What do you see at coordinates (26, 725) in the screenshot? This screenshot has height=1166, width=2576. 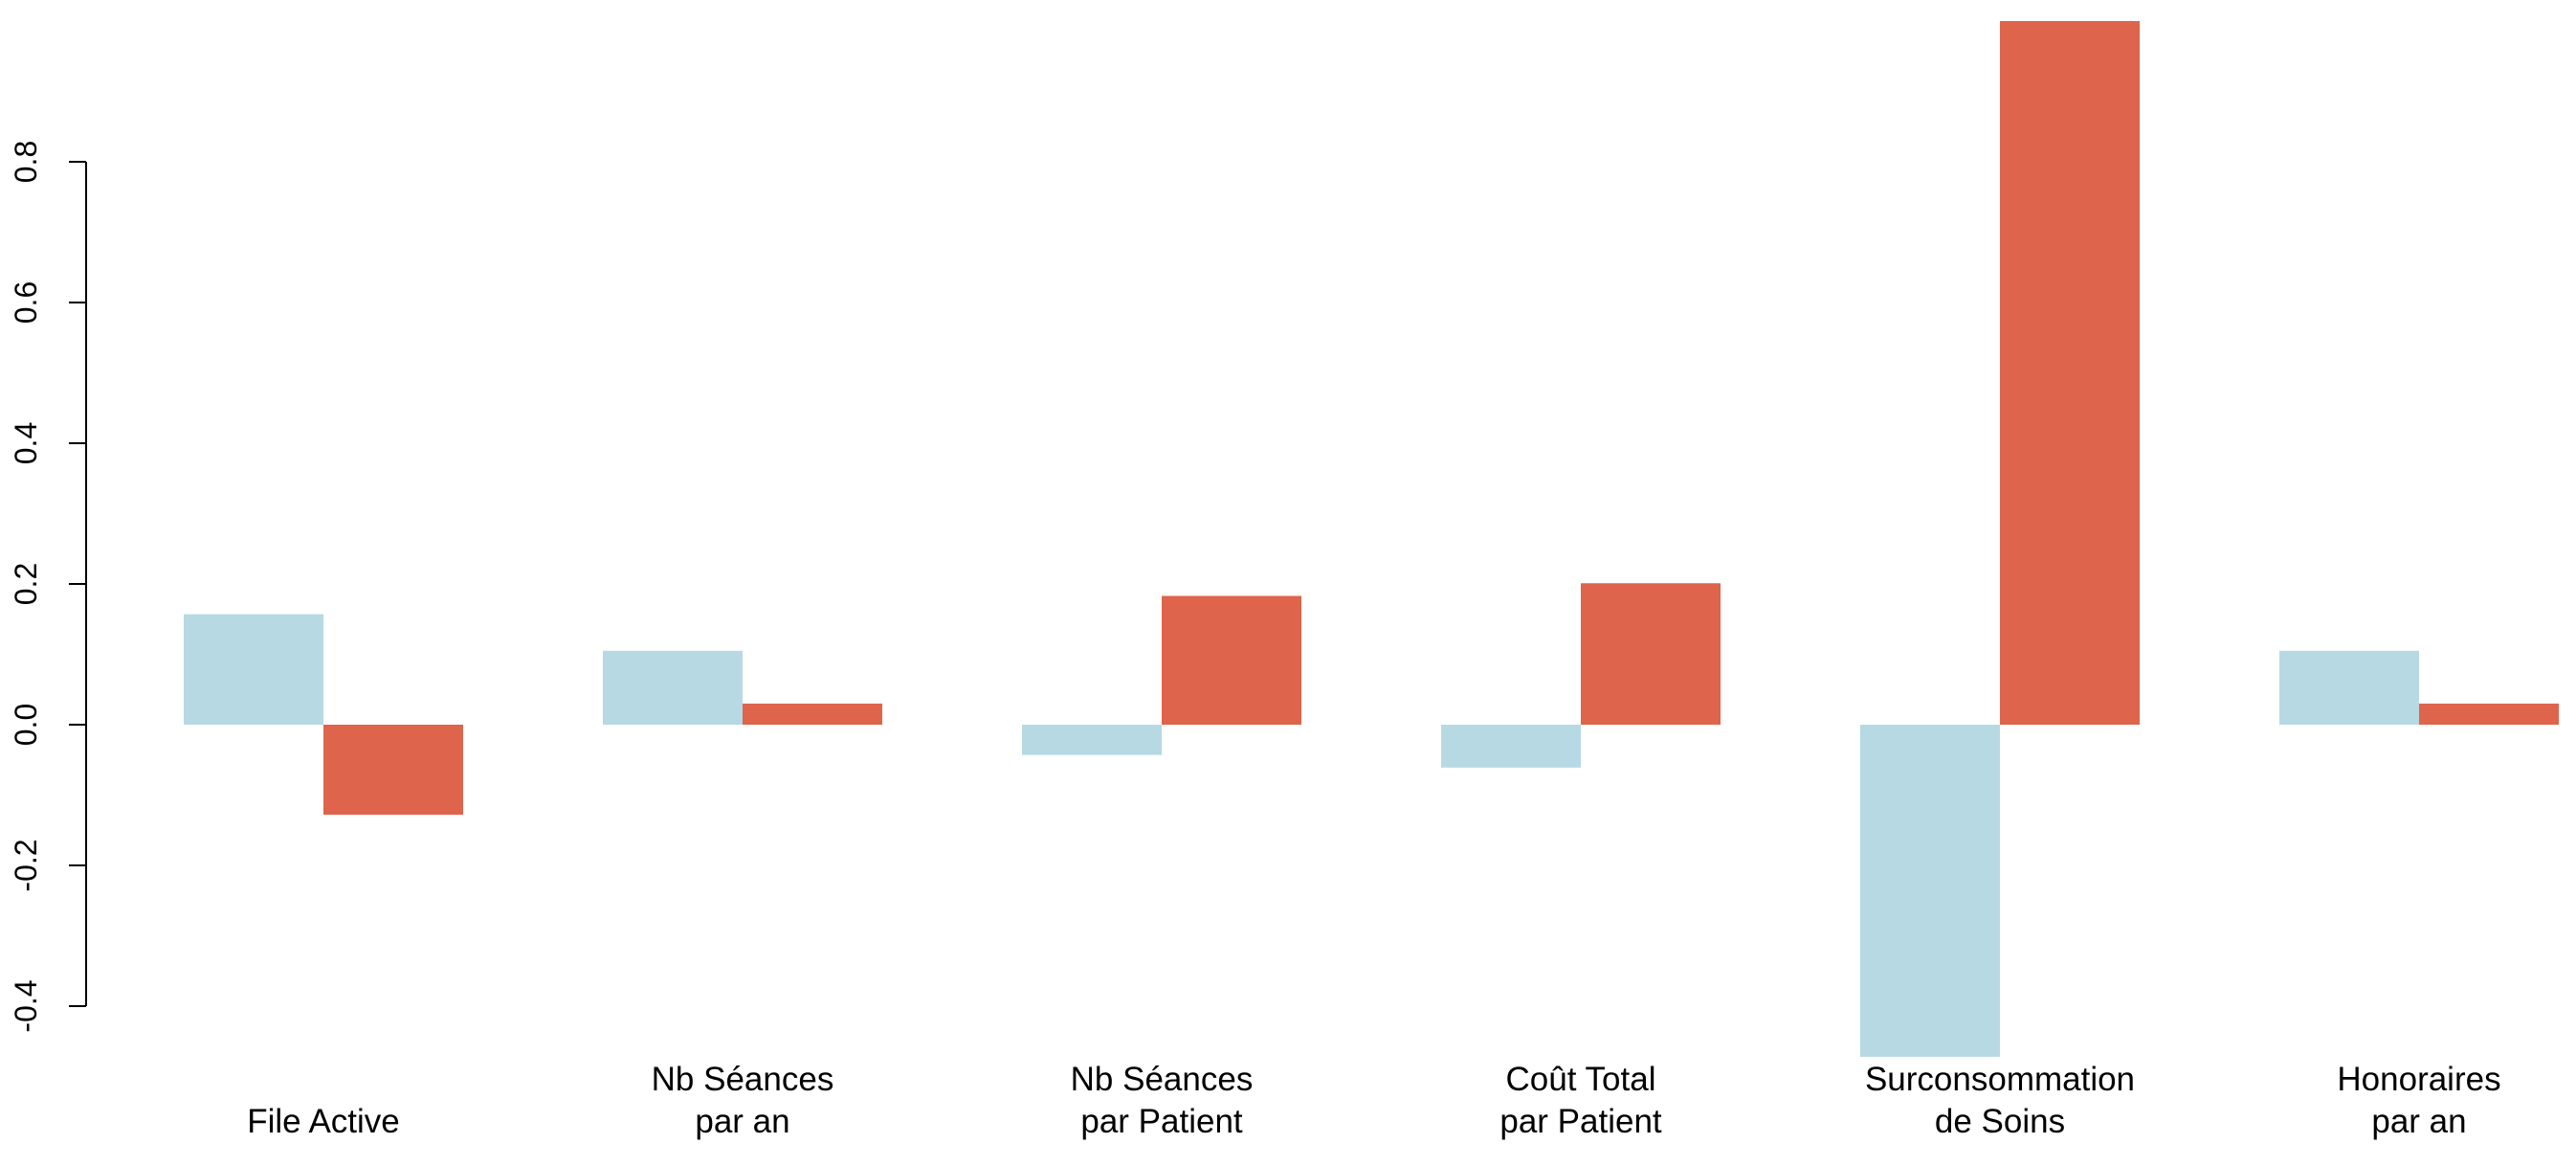 I see `y-tick-label: 0.0` at bounding box center [26, 725].